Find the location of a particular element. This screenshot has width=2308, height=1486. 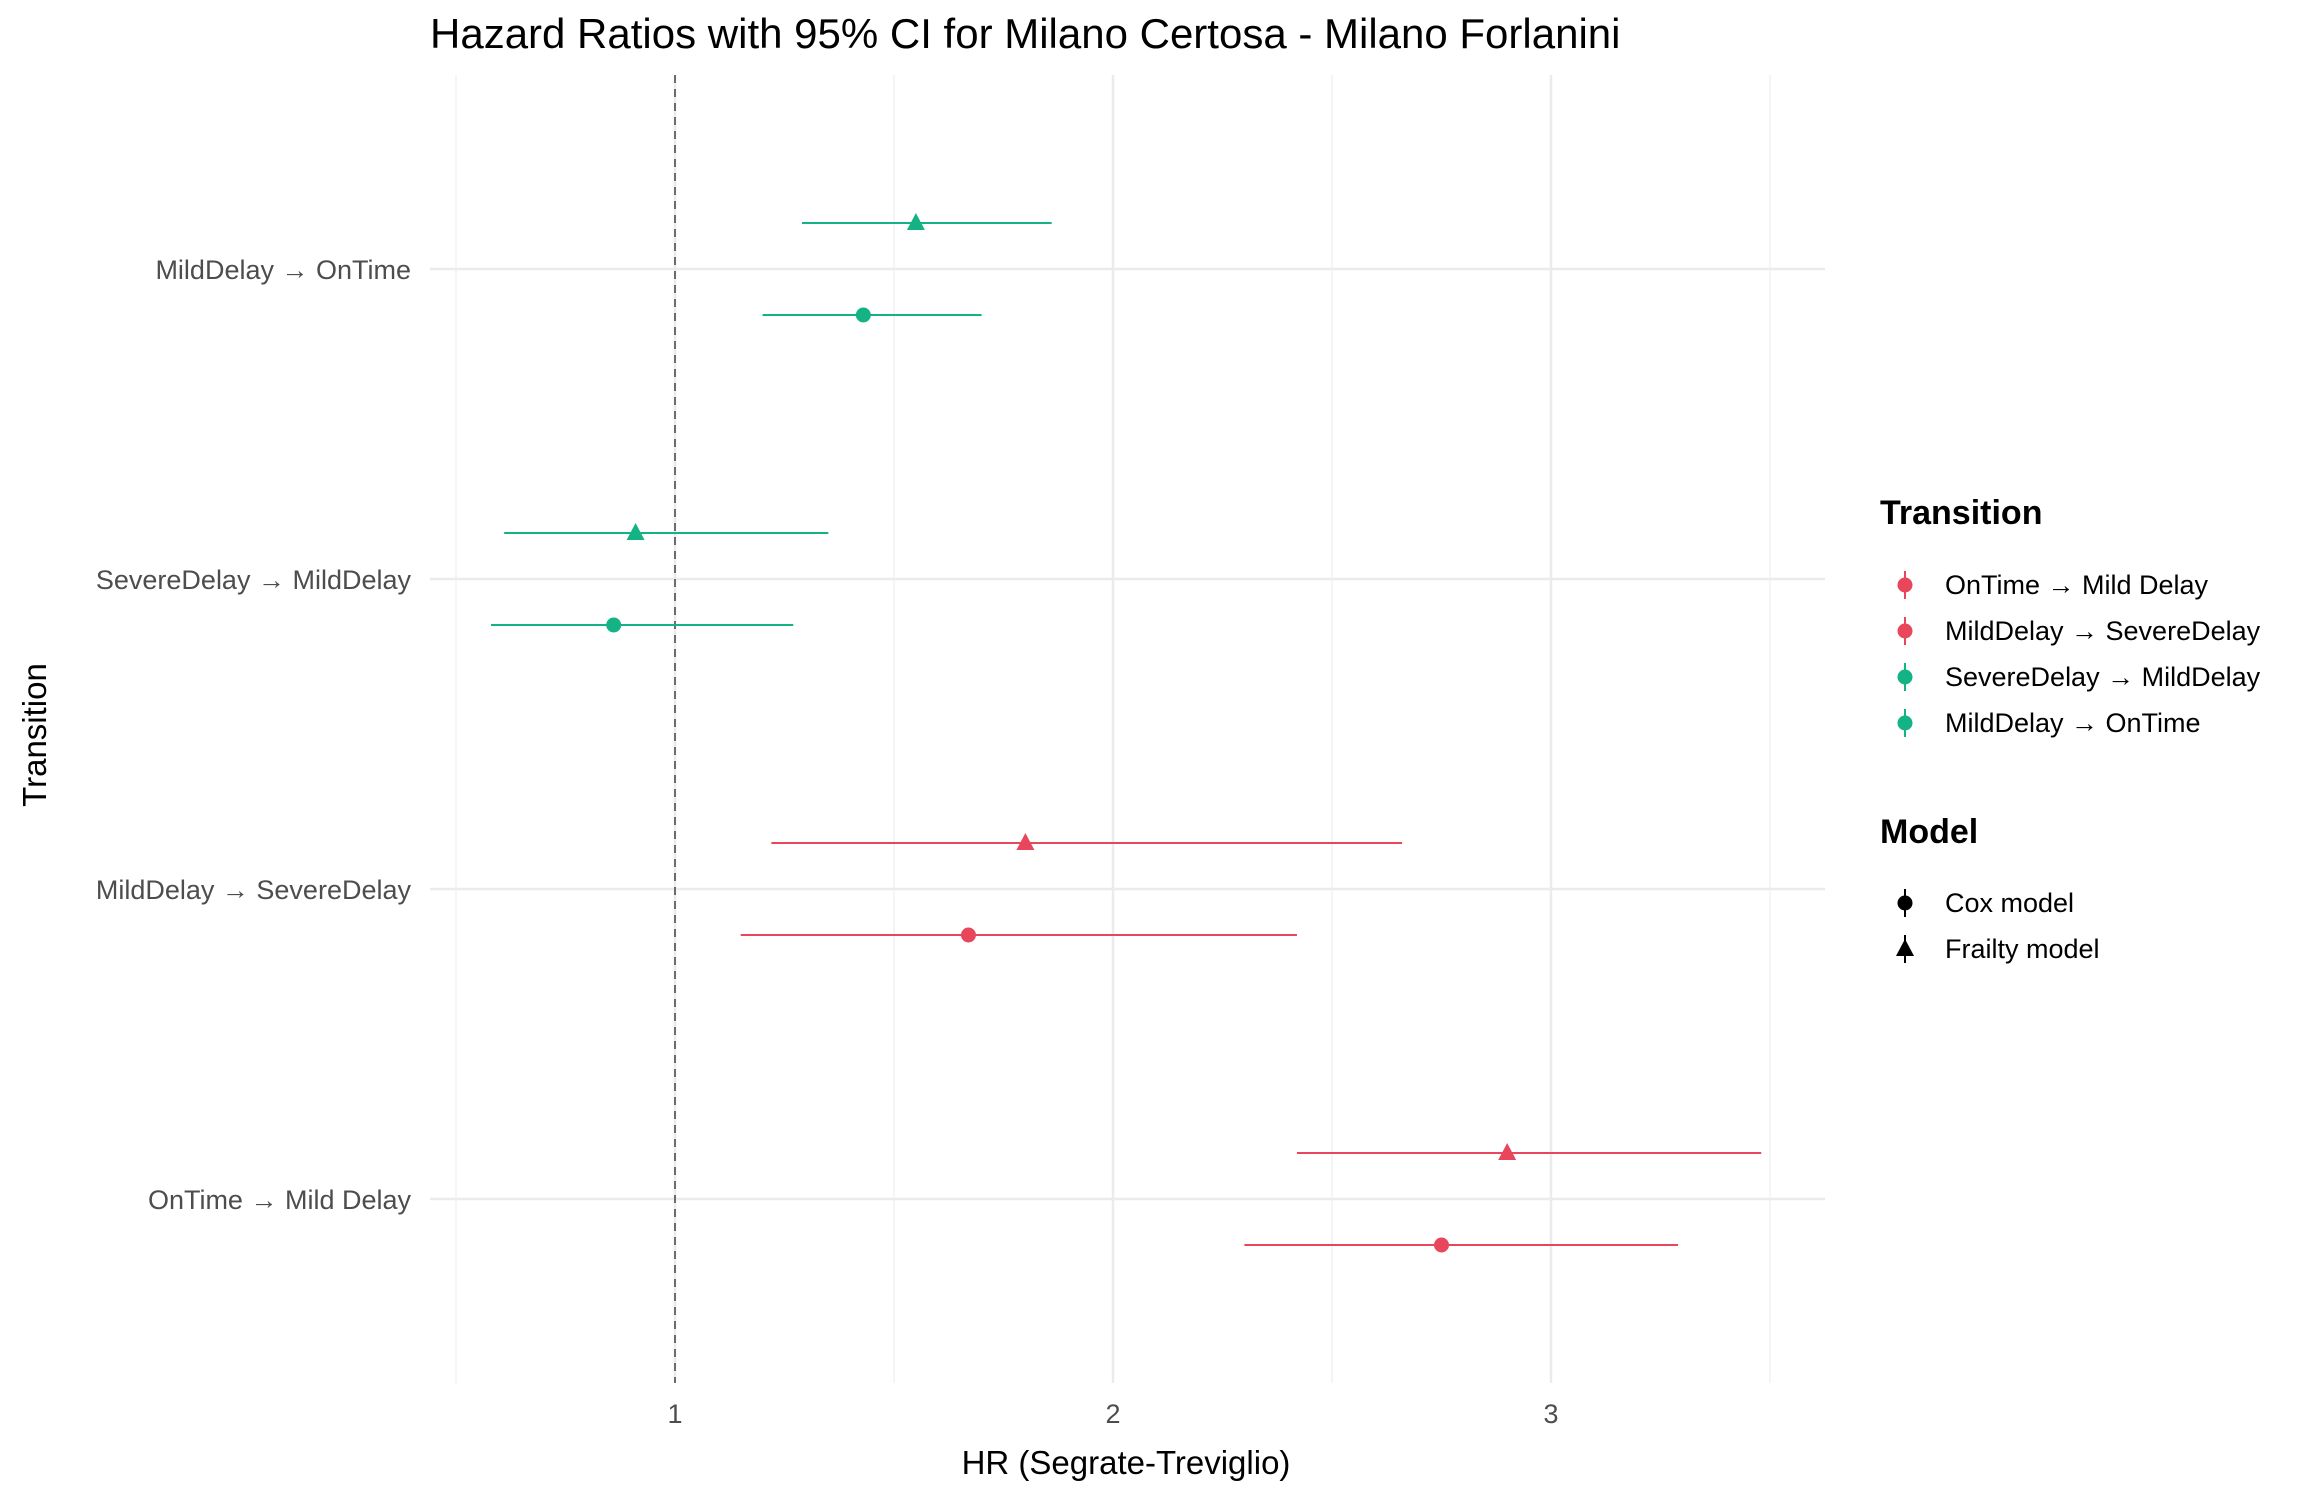

x-tick-labels: 1 2 3 is located at coordinates (1112, 1414).